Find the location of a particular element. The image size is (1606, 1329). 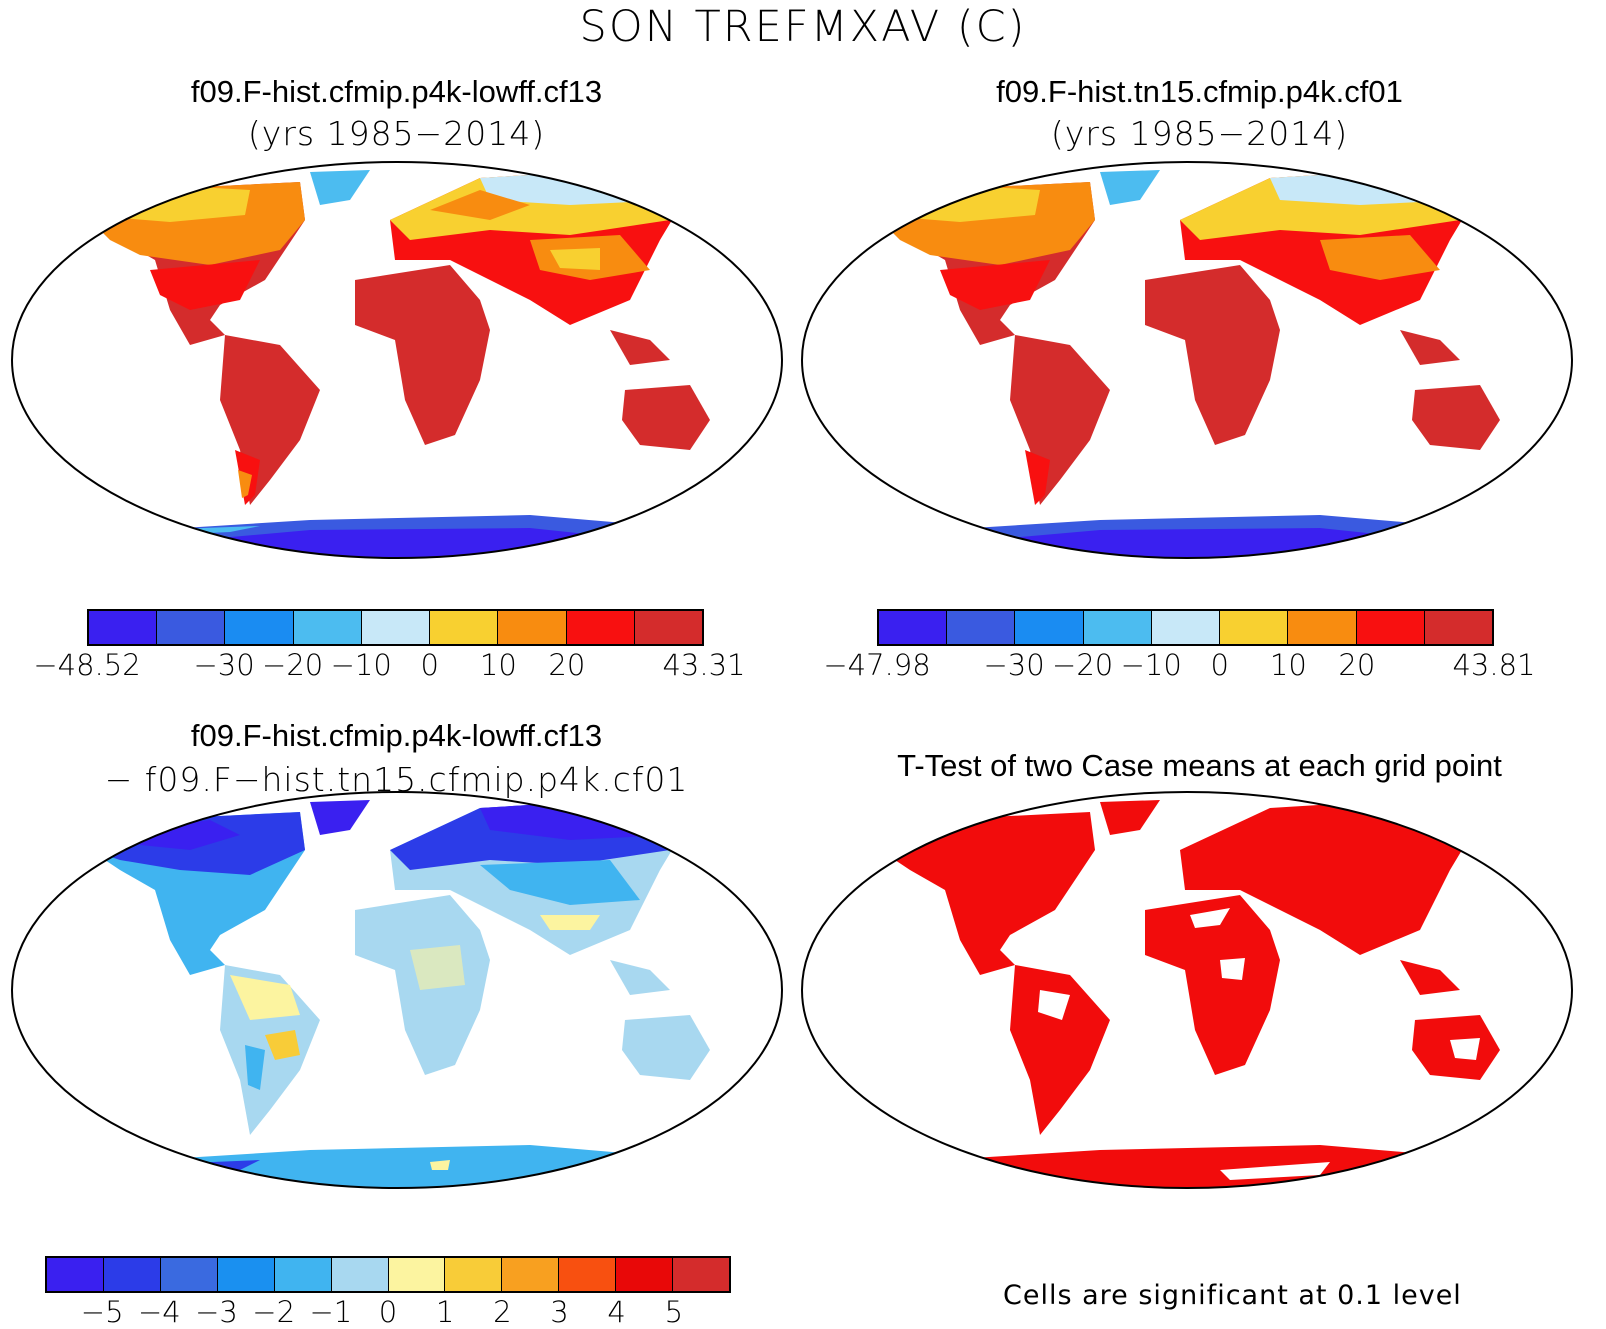

panel3-title: f09.F-hist.cfmip.p4k-lowff.cf13 is located at coordinates (396, 735).